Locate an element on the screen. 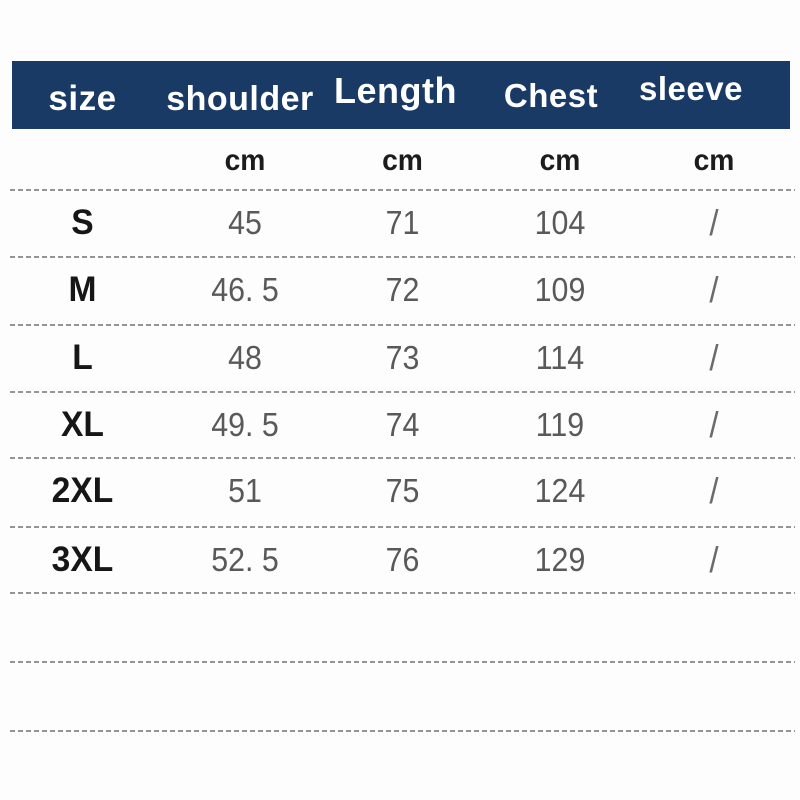  header-cell-length: Length is located at coordinates (395, 90).